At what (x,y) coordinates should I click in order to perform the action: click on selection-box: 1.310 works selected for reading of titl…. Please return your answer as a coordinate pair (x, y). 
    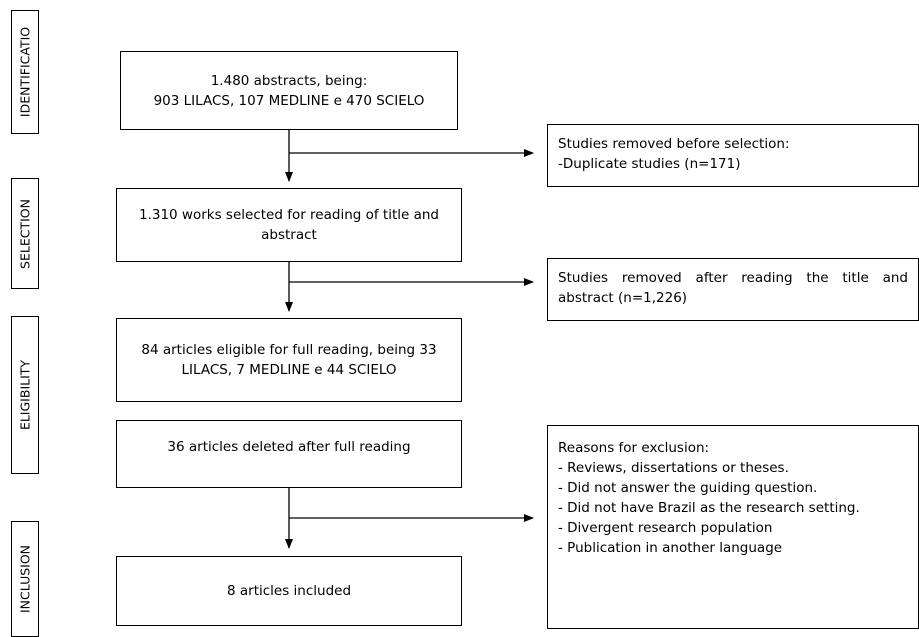
    Looking at the image, I should click on (289, 225).